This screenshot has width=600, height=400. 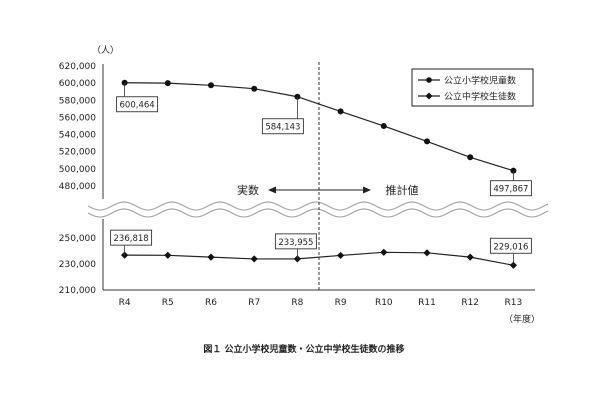 What do you see at coordinates (272, 190) in the screenshot?
I see `annotation-arrow-left` at bounding box center [272, 190].